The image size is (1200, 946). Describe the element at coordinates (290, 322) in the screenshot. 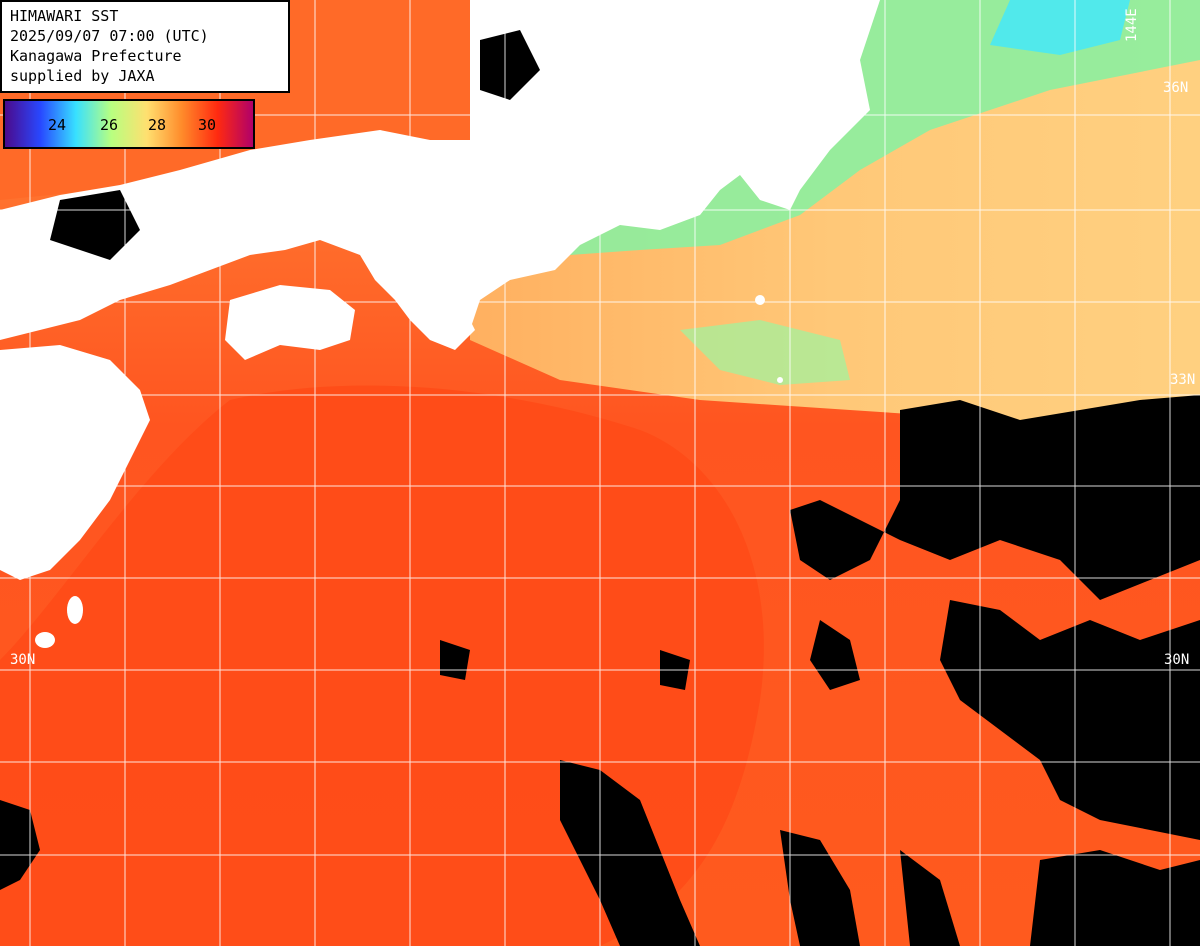

I see `land-shikoku` at that location.